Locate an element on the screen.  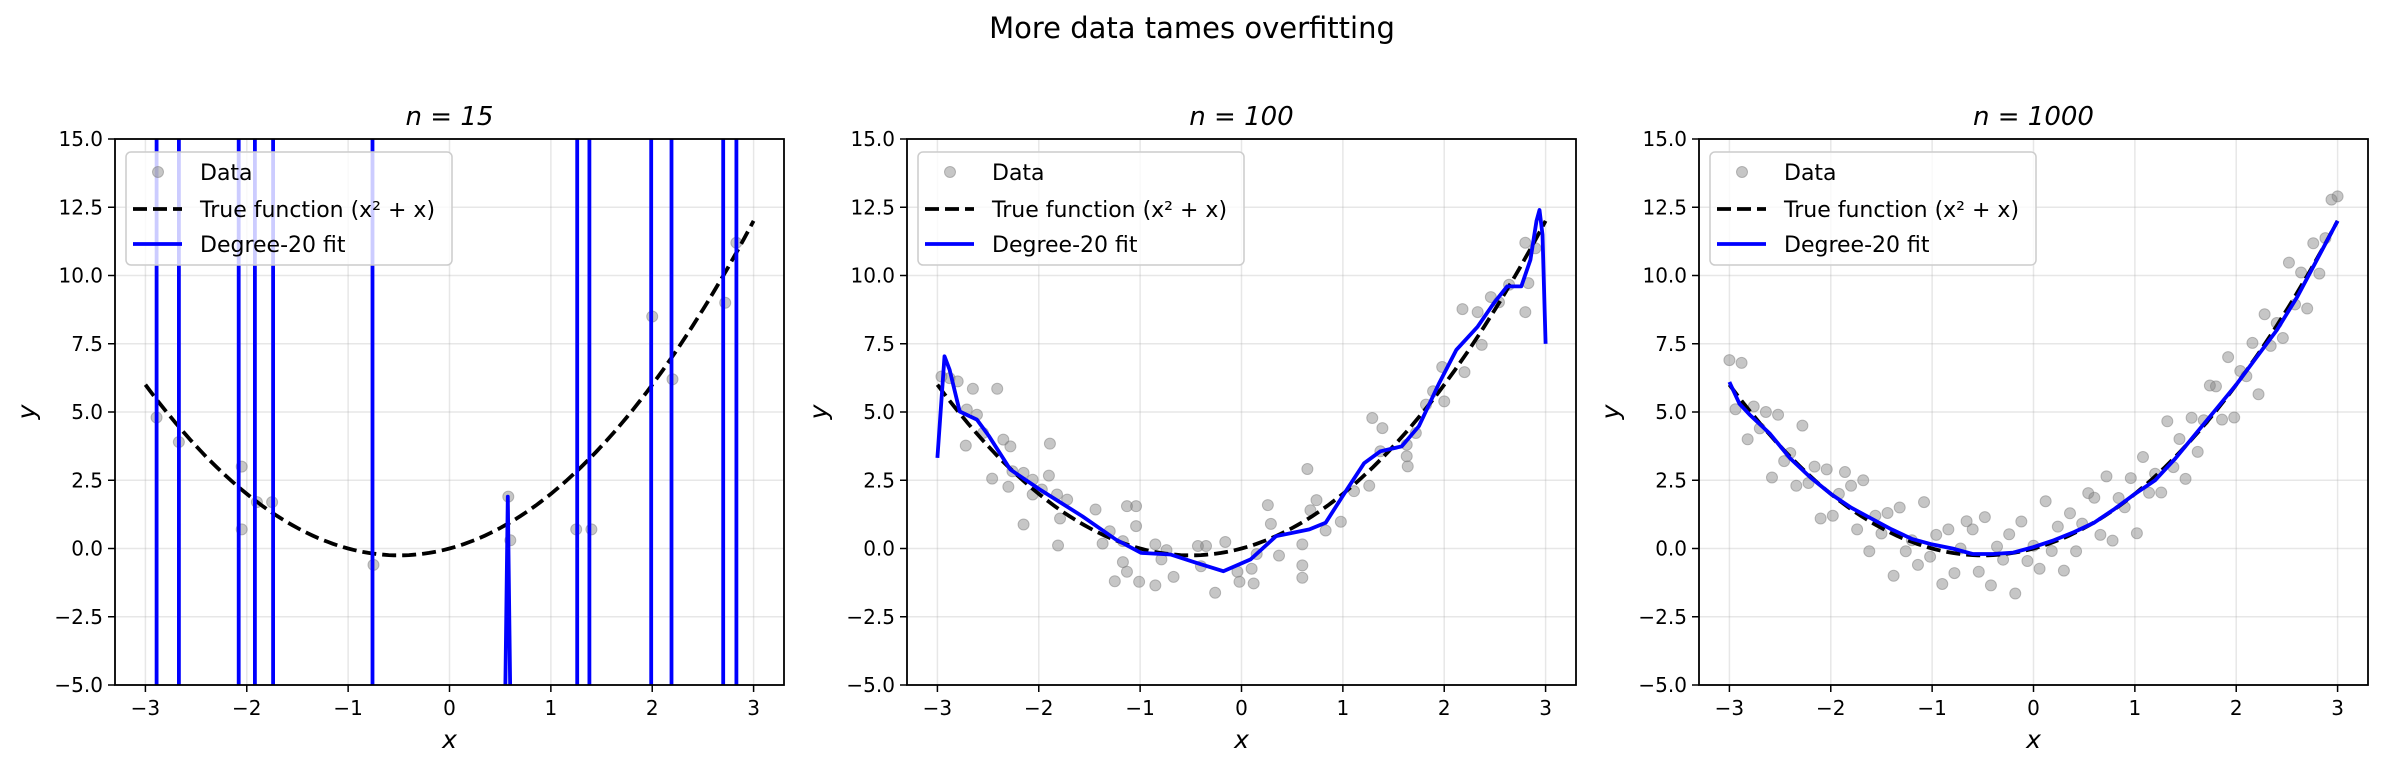
y-tick-label: 7.5 is located at coordinates (879, 344).